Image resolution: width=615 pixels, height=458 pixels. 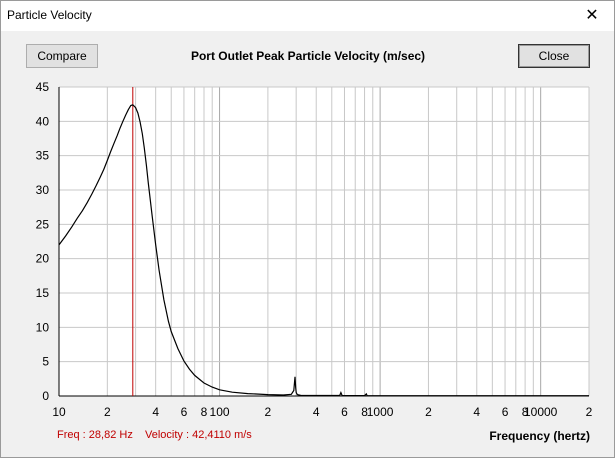 I want to click on window-close-icon: ✕, so click(x=592, y=15).